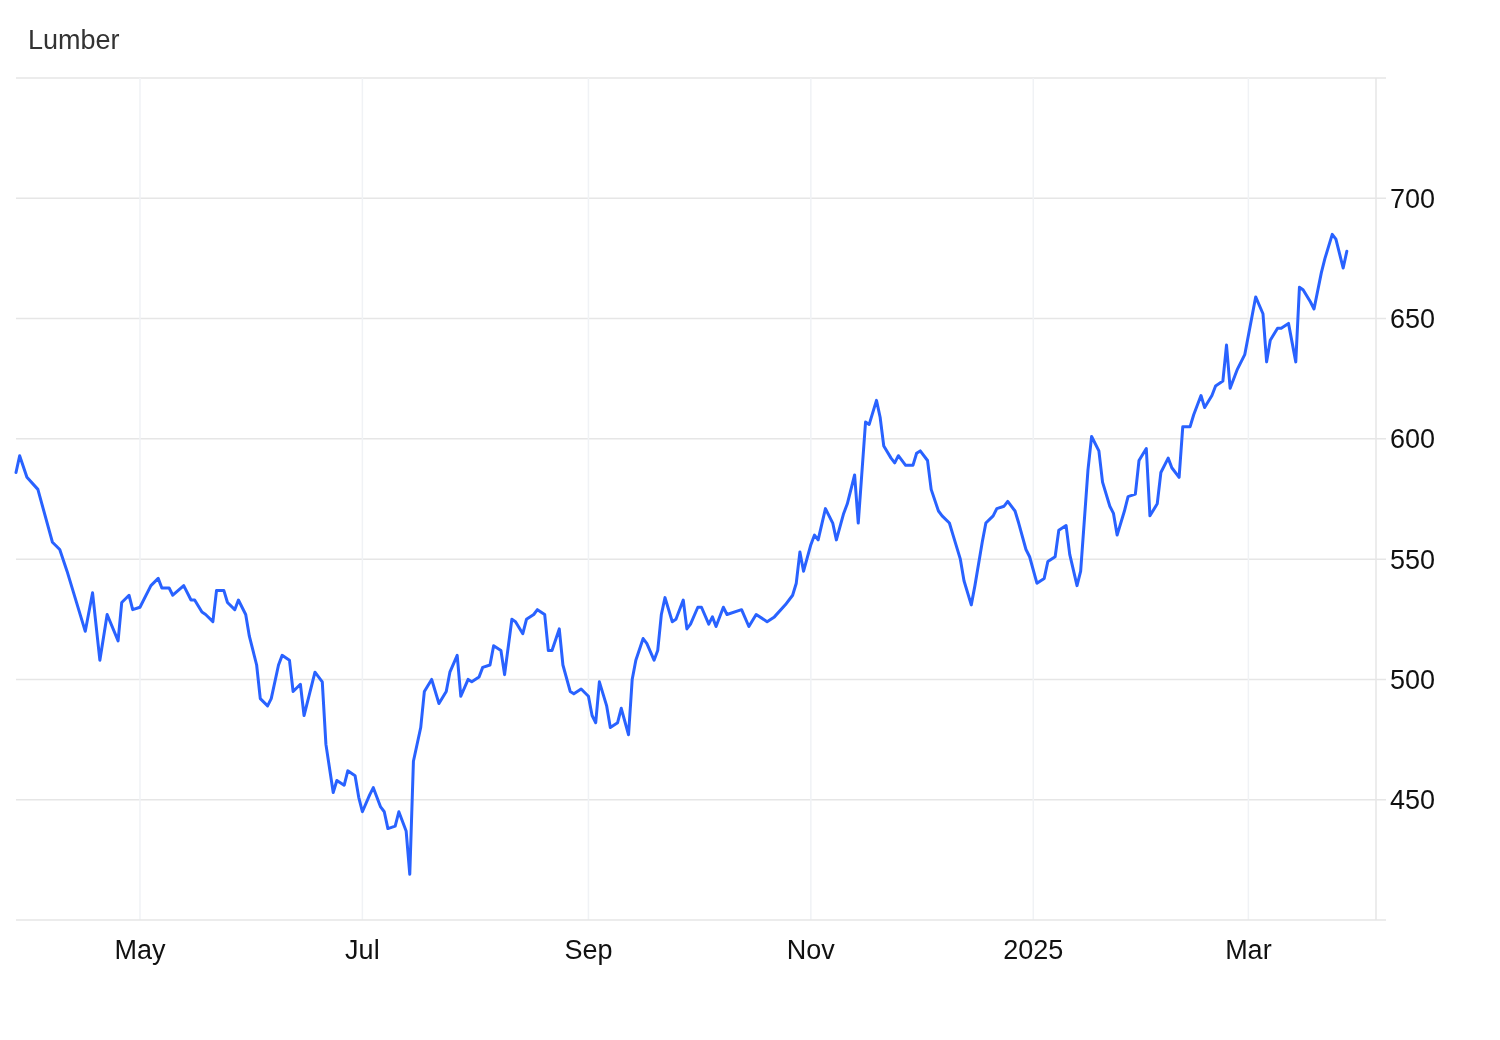 The height and width of the screenshot is (1040, 1500). Describe the element at coordinates (1413, 679) in the screenshot. I see `y-tick-label: 500` at that location.